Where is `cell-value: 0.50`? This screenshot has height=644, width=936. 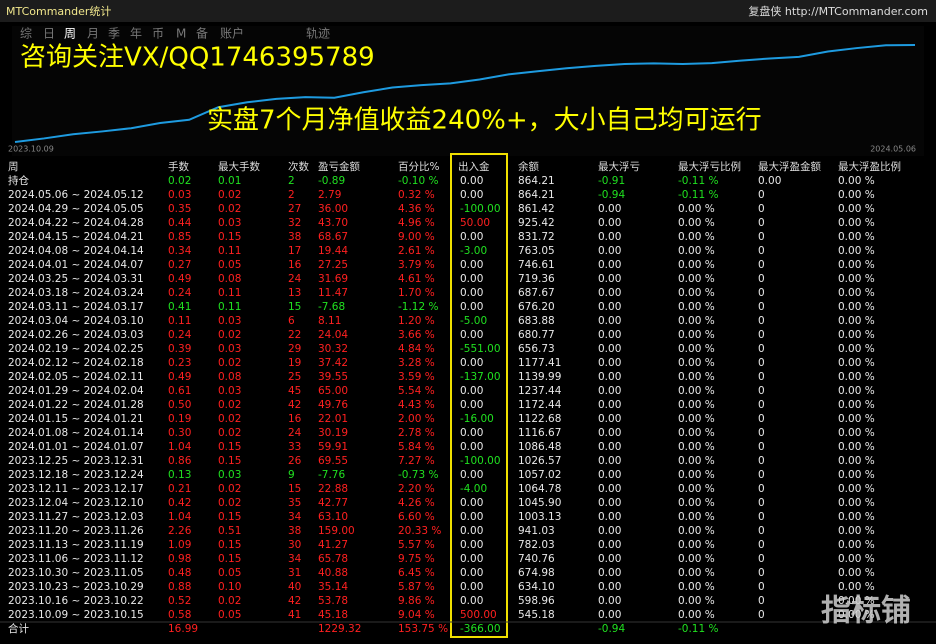 cell-value: 0.50 is located at coordinates (179, 405).